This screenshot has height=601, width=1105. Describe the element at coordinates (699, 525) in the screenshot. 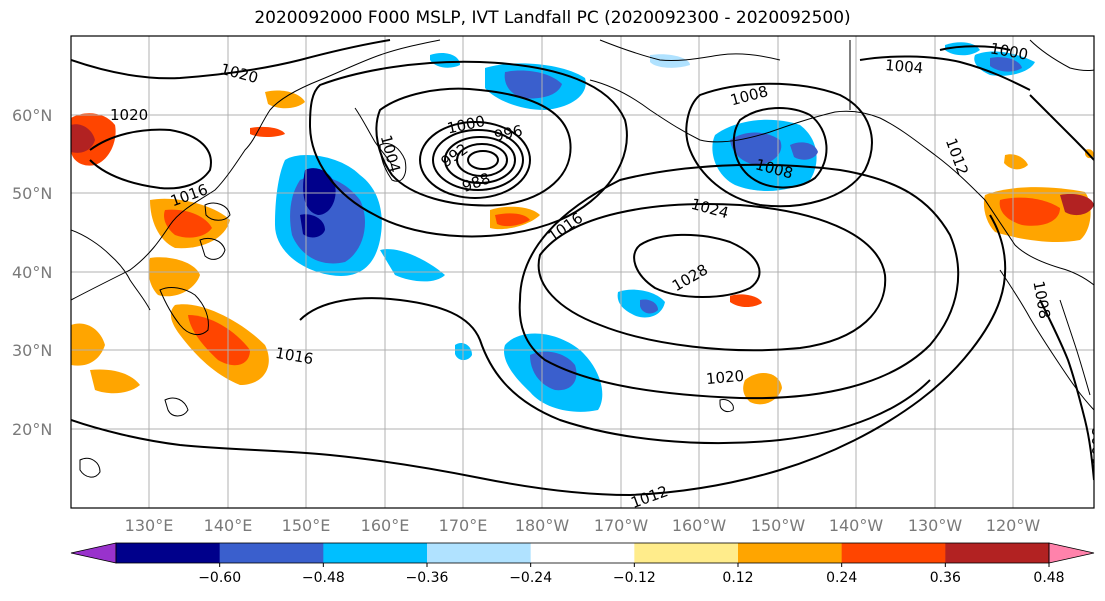

I see `lon-label: 160°W` at that location.